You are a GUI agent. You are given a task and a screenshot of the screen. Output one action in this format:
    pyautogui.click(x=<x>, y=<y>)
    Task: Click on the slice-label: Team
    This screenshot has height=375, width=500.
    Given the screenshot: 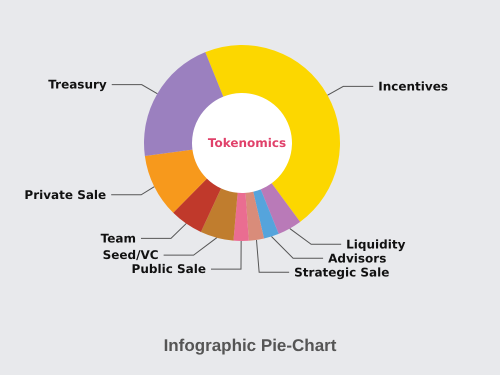 What is the action you would take?
    pyautogui.click(x=118, y=238)
    